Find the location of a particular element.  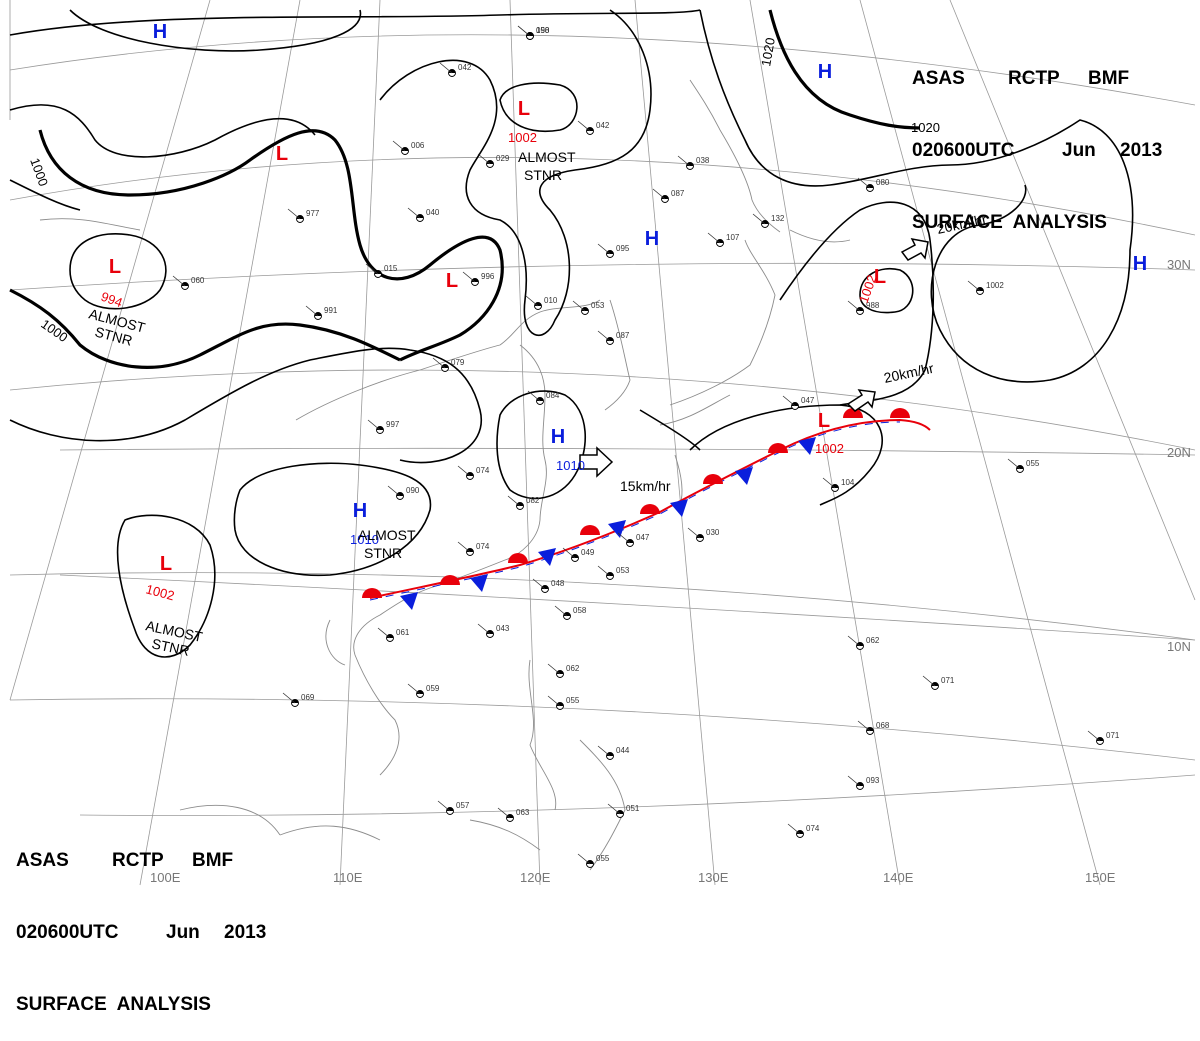

almost-stnr-label: STNR is located at coordinates (543, 175).